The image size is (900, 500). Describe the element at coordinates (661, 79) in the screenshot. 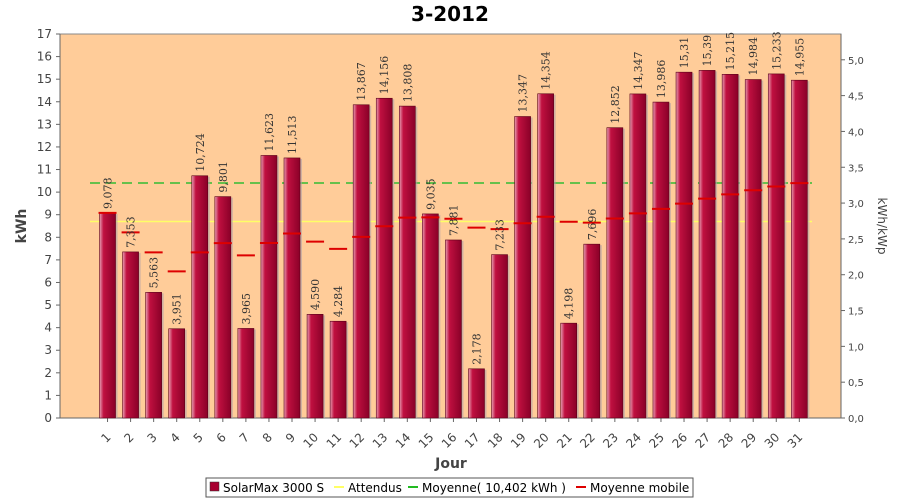

I see `data-label: 13,986` at that location.